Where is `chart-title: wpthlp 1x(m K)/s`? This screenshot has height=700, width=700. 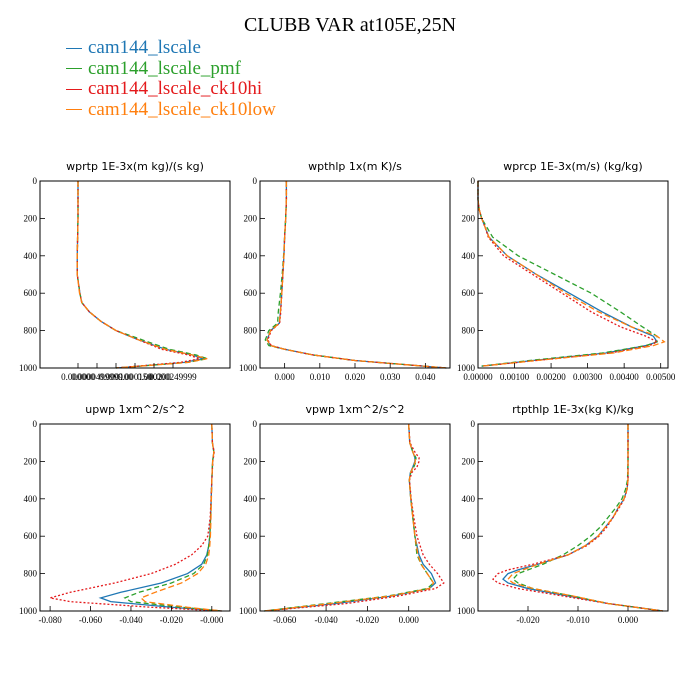 chart-title: wpthlp 1x(m K)/s is located at coordinates (355, 166).